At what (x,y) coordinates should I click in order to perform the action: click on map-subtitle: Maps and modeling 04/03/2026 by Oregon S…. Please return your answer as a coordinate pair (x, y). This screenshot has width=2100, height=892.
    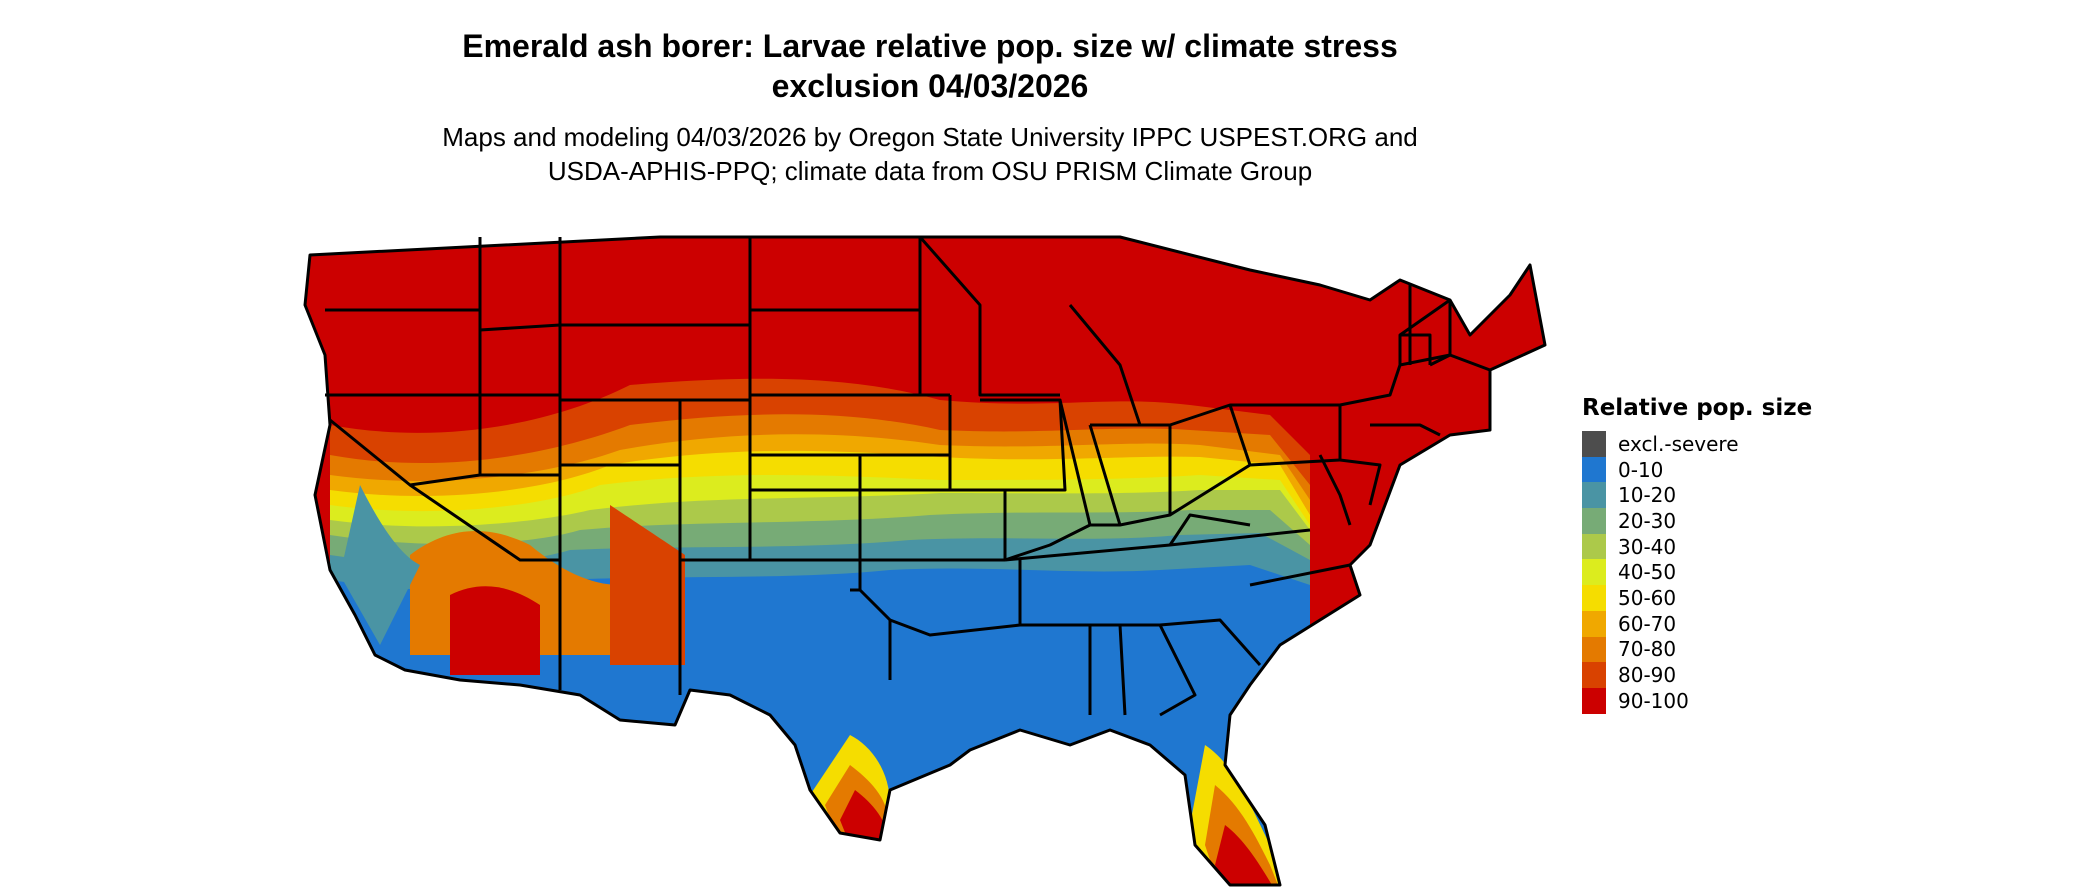
    Looking at the image, I should click on (930, 154).